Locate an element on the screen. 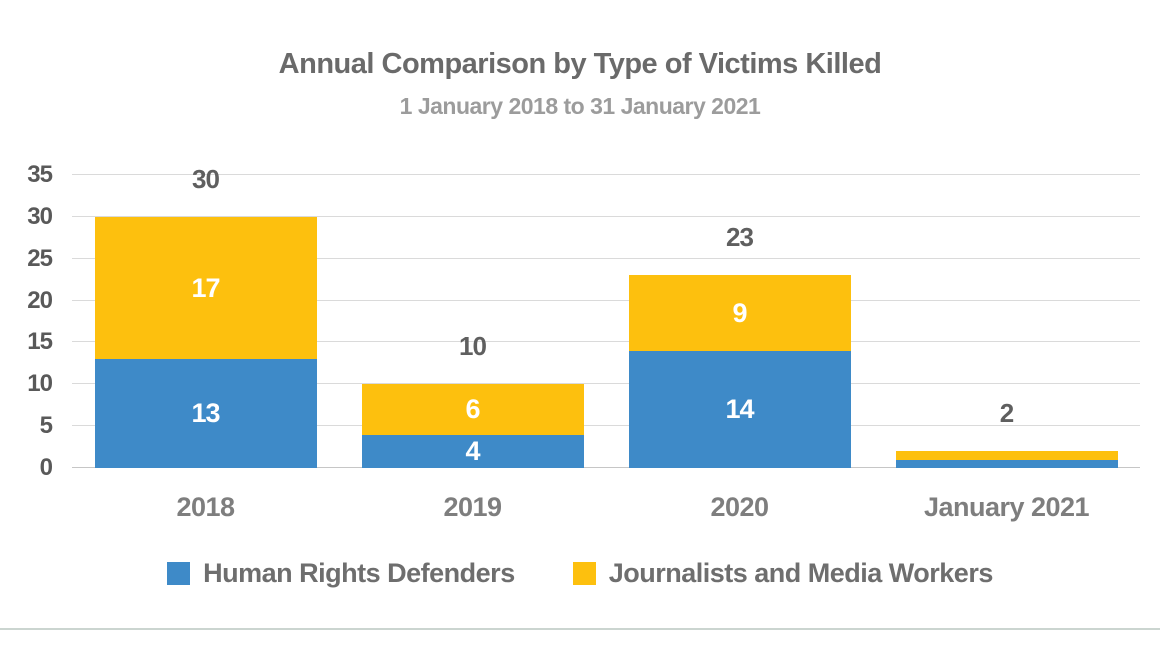 The width and height of the screenshot is (1160, 645). total-label-2018: 30 is located at coordinates (206, 178).